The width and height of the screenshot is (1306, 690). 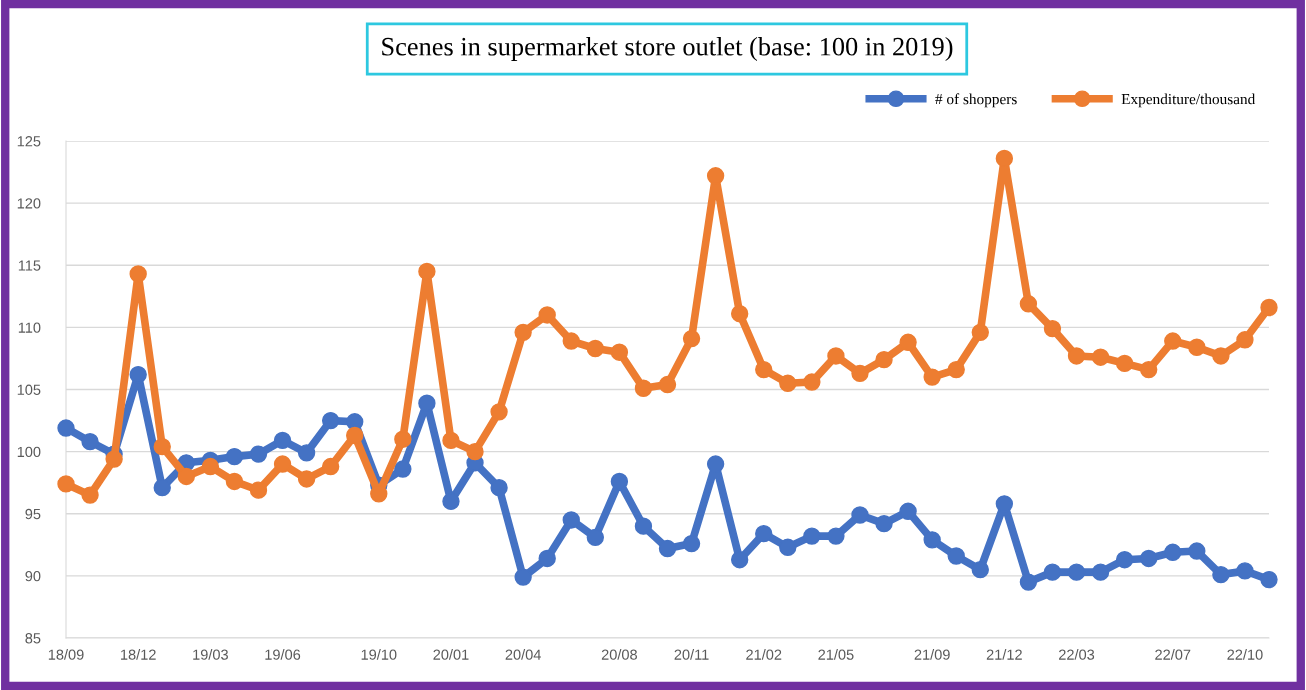 What do you see at coordinates (33, 514) in the screenshot?
I see `y-tick-label: 95` at bounding box center [33, 514].